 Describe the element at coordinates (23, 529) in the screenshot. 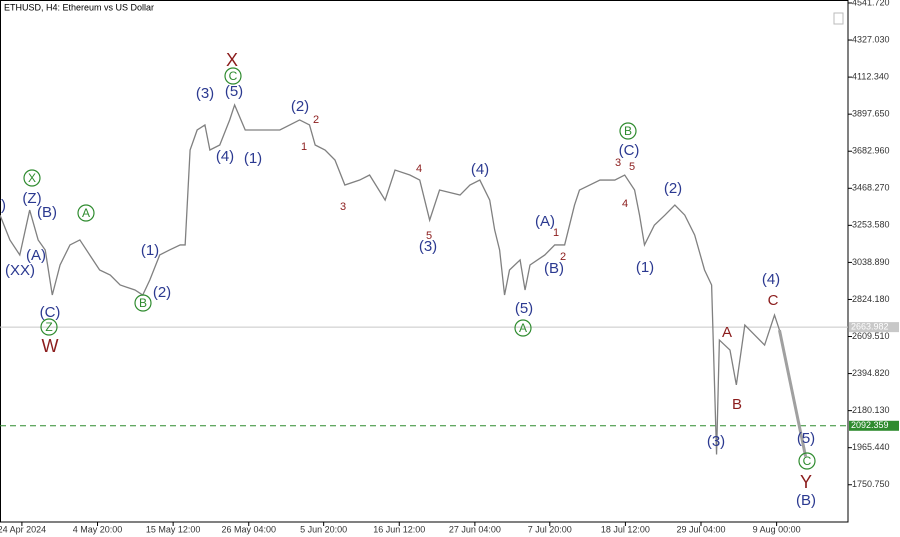

I see `x-tick-label: 24 Apr 2024` at that location.